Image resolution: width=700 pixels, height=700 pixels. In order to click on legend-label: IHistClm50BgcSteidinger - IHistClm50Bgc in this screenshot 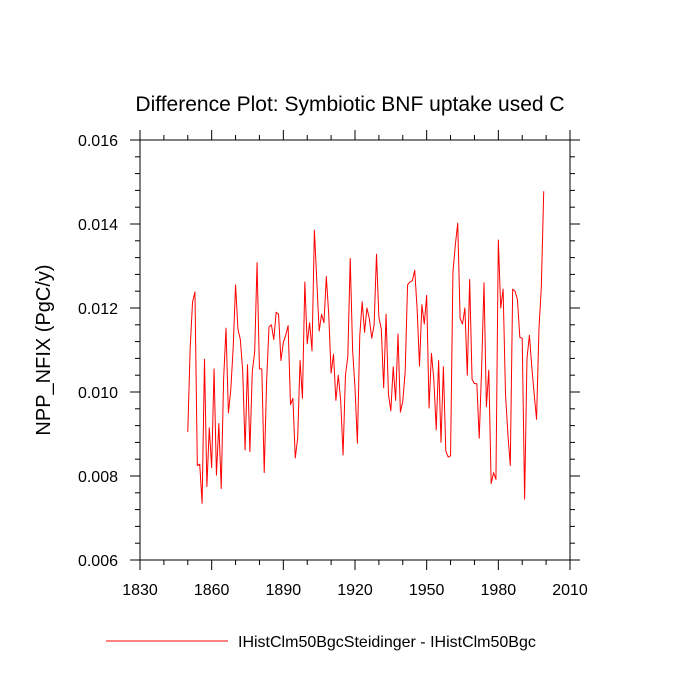, I will do `click(387, 642)`.